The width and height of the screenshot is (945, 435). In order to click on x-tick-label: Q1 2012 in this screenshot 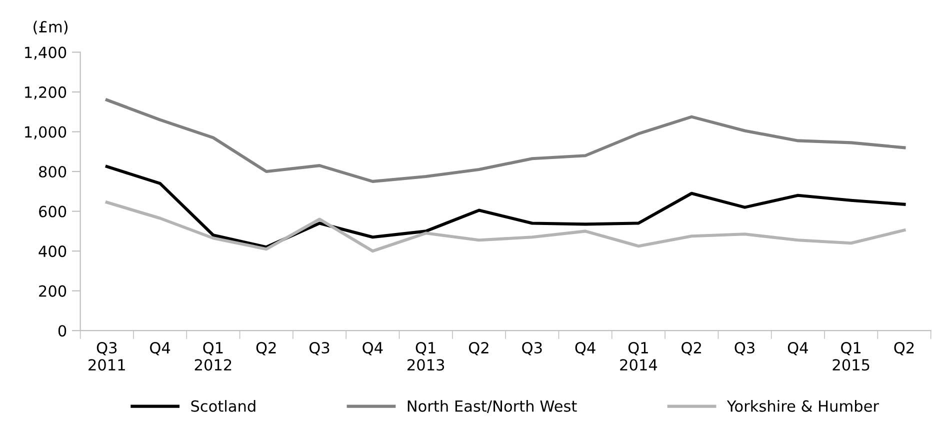, I will do `click(213, 356)`.